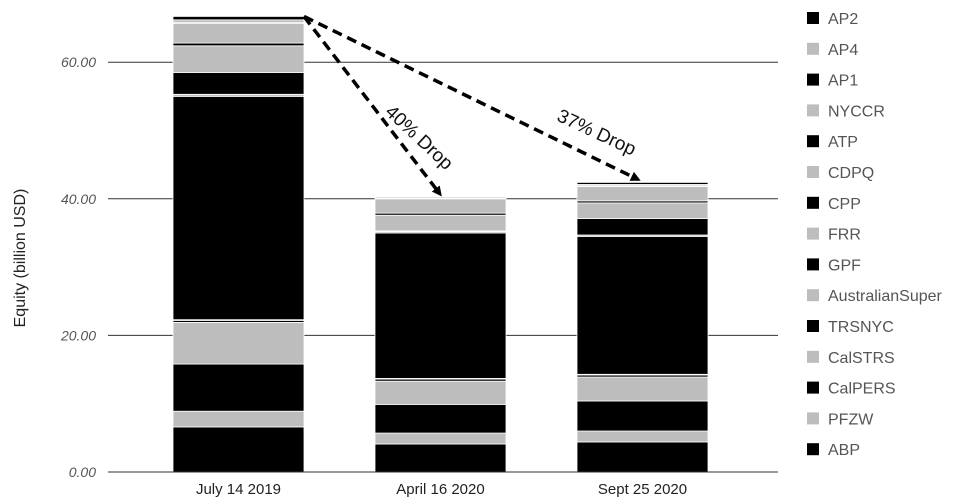  What do you see at coordinates (885, 296) in the screenshot?
I see `legend-entry: AustralianSuper` at bounding box center [885, 296].